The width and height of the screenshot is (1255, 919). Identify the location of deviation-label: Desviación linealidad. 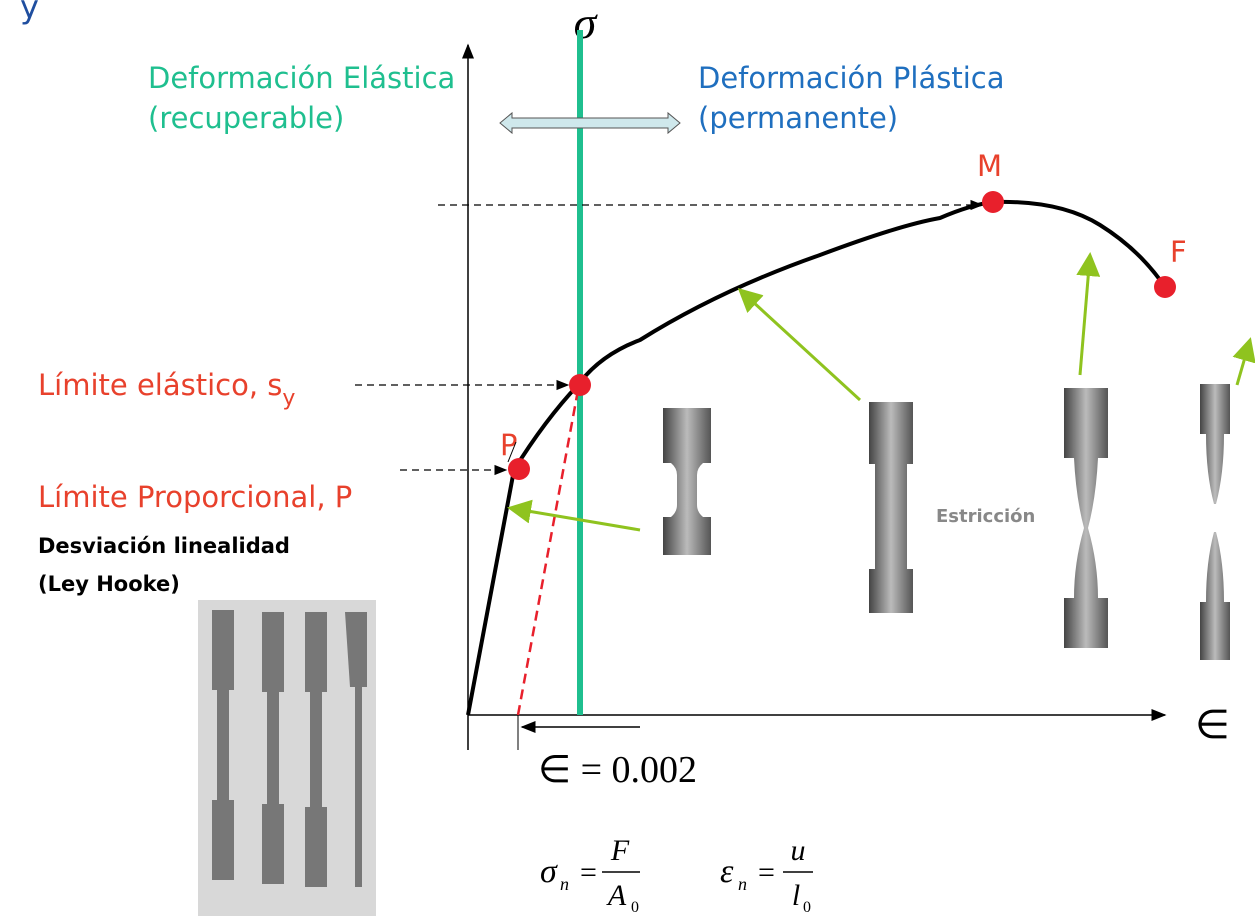
(164, 546).